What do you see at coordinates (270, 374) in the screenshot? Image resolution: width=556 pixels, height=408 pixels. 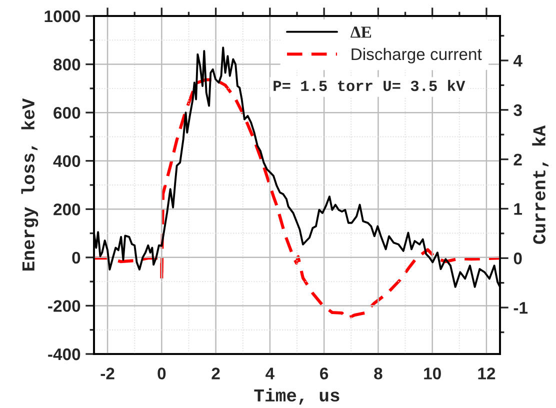 I see `x-tick-label: 4` at bounding box center [270, 374].